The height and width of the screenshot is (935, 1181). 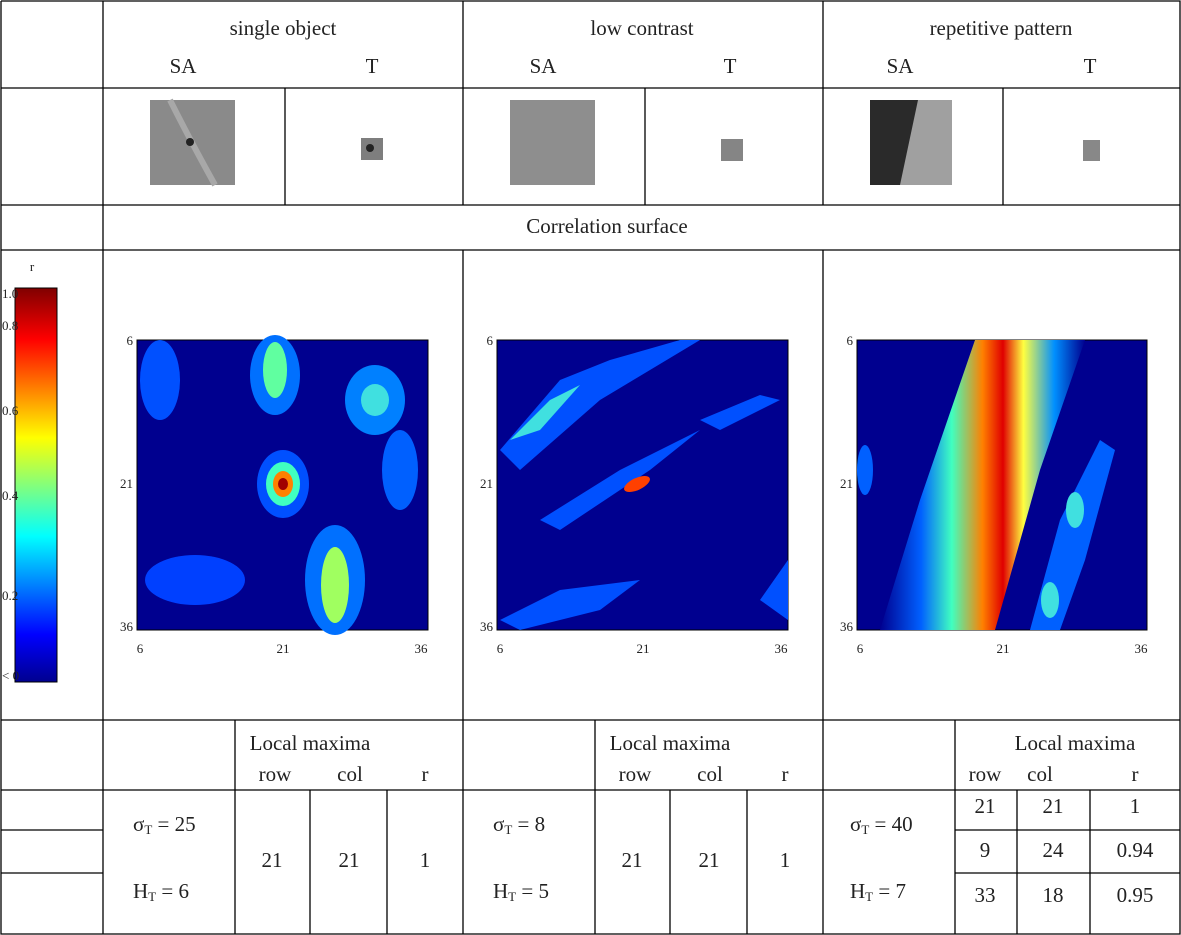 I want to click on colorbar-label: 0.4, so click(x=10, y=495).